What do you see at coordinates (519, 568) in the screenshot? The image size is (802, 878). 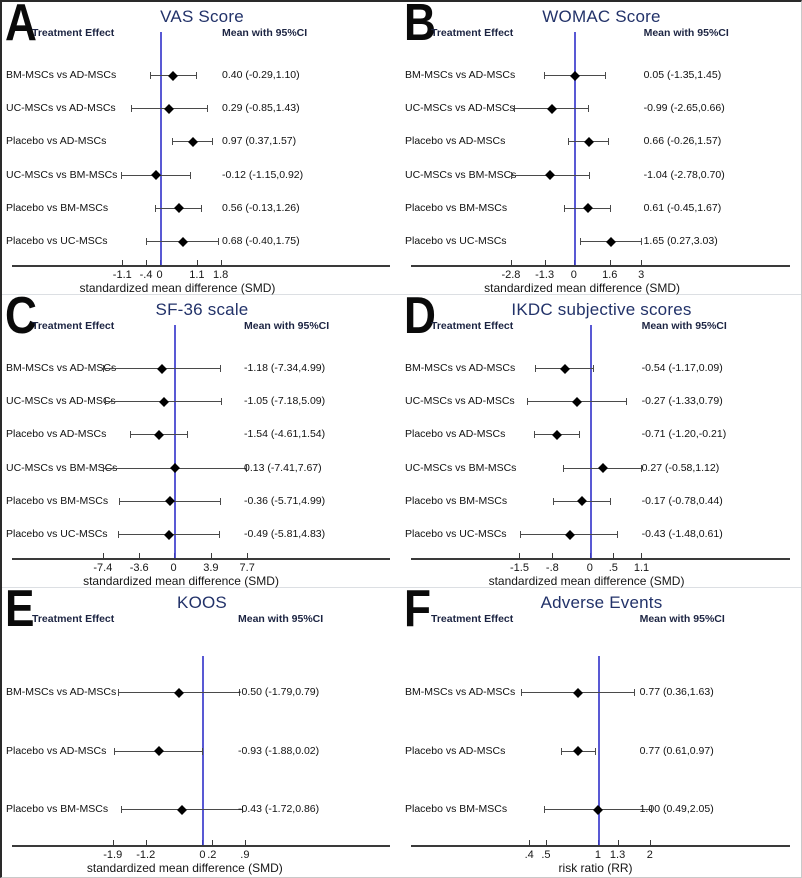 I see `x-axis-tick-label: -1.5` at bounding box center [519, 568].